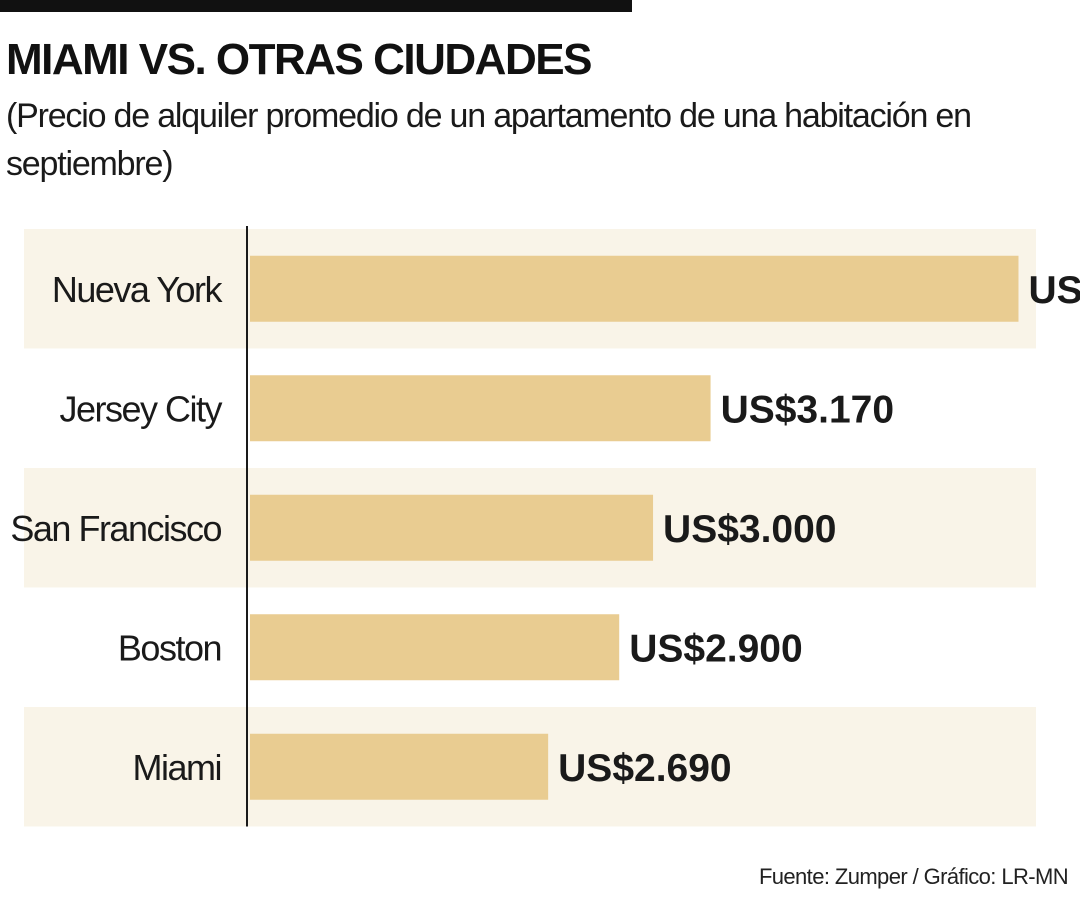 The width and height of the screenshot is (1080, 900). I want to click on category-label: Nueva York, so click(138, 289).